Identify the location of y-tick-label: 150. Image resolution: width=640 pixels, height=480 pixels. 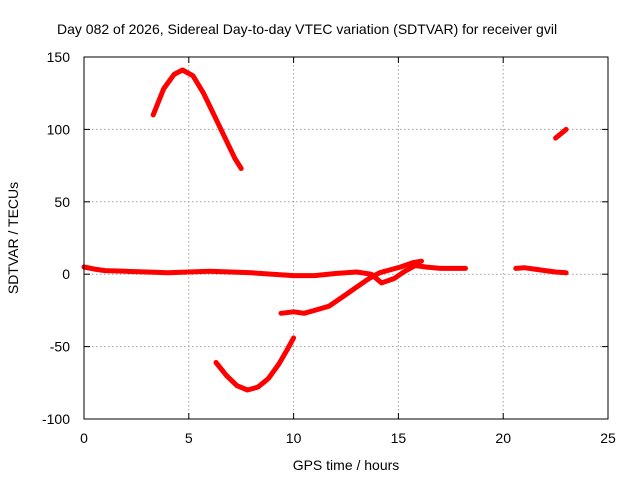
(59, 57).